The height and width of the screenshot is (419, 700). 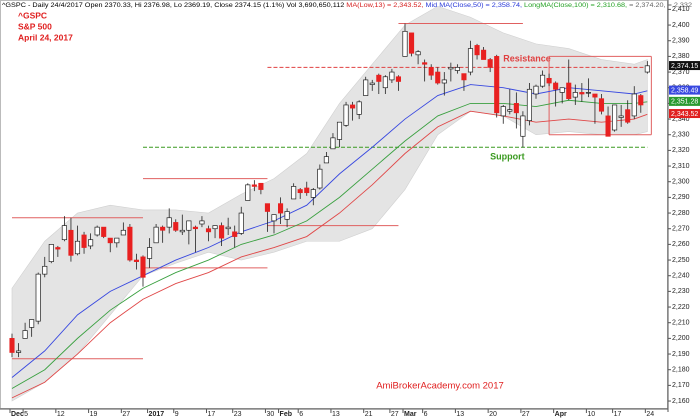 I want to click on watermark: AmiBrokerAcademy.com 2017, so click(x=440, y=386).